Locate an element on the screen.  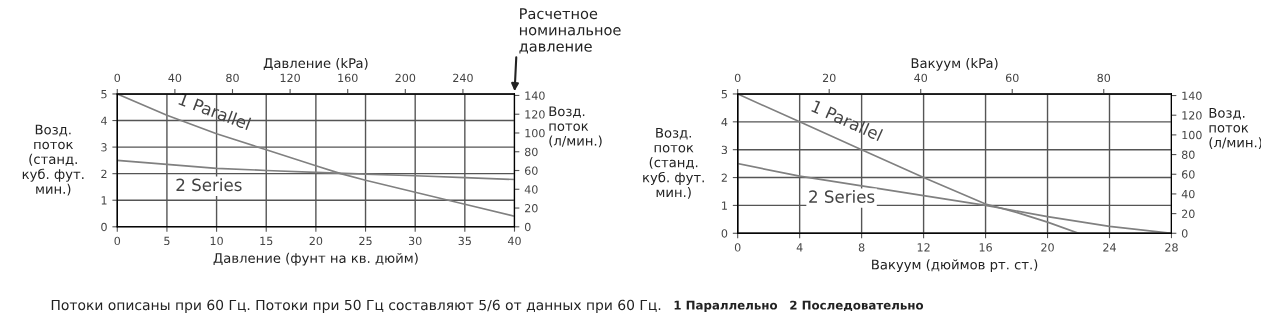
x2-tick-label: 200 is located at coordinates (405, 78).